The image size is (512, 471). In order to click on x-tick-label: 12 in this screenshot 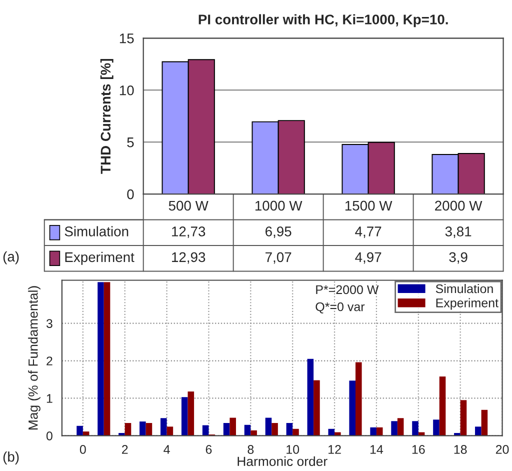, I will do `click(334, 449)`.